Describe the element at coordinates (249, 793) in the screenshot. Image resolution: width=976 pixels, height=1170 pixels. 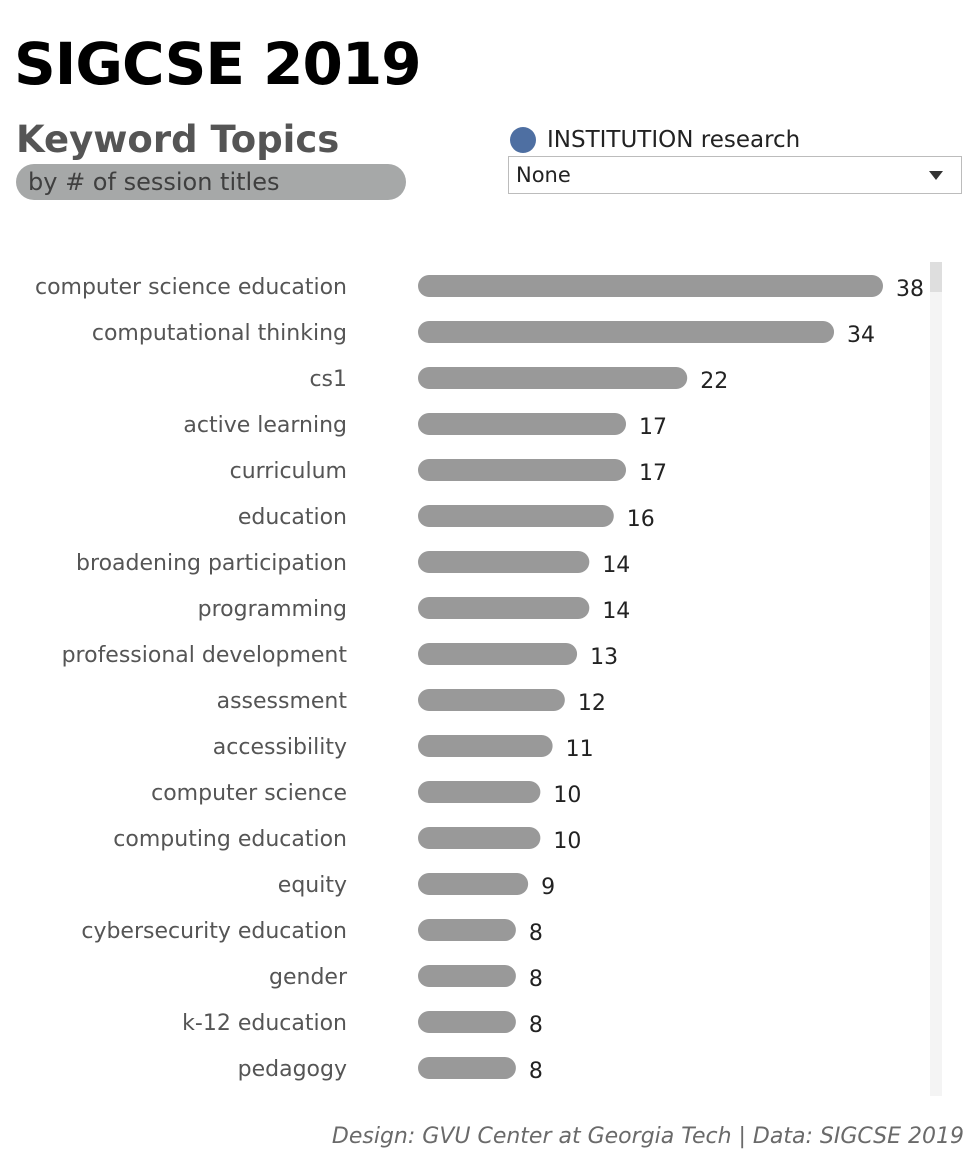
I see `category-label: computer science` at that location.